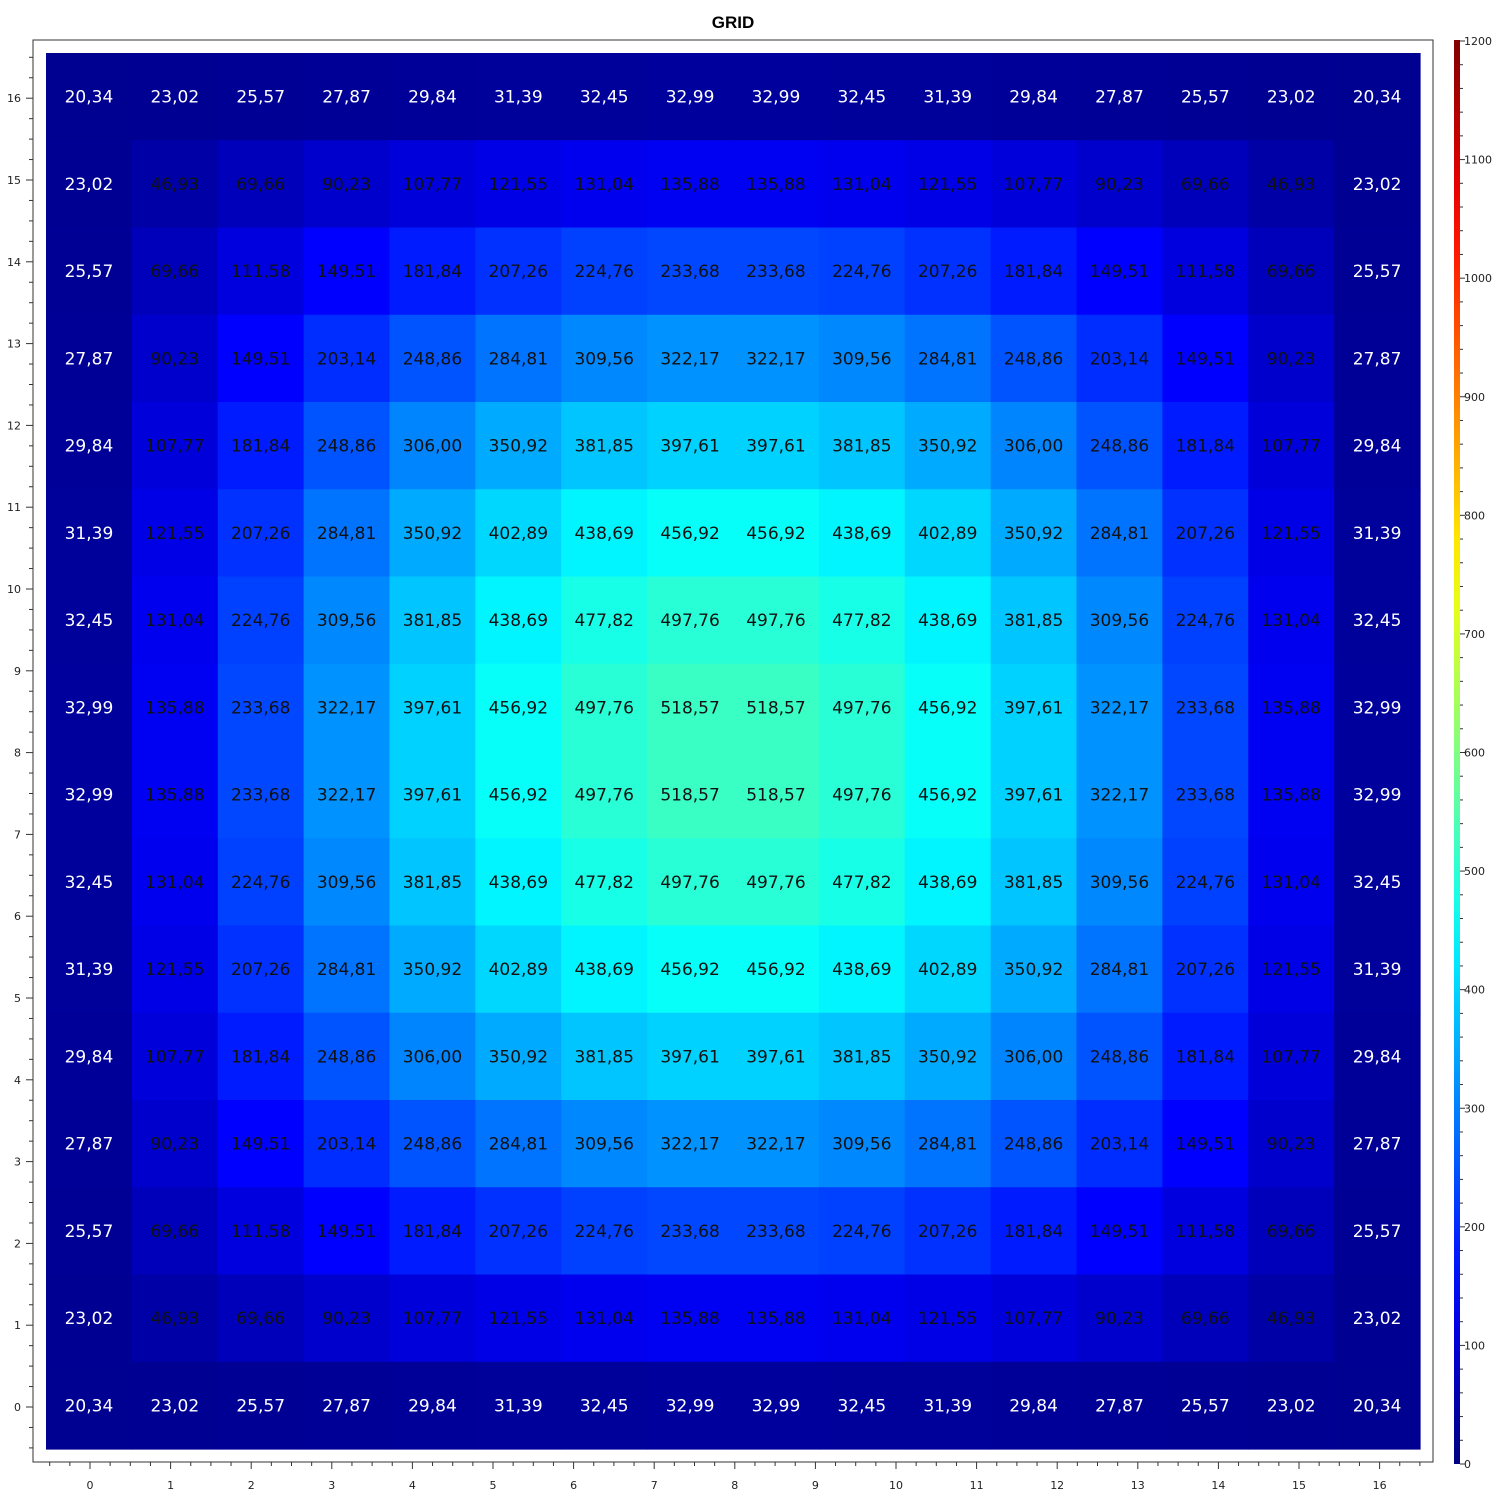 The width and height of the screenshot is (1500, 1500). What do you see at coordinates (518, 1057) in the screenshot?
I see `cell-value-label: 350,92` at bounding box center [518, 1057].